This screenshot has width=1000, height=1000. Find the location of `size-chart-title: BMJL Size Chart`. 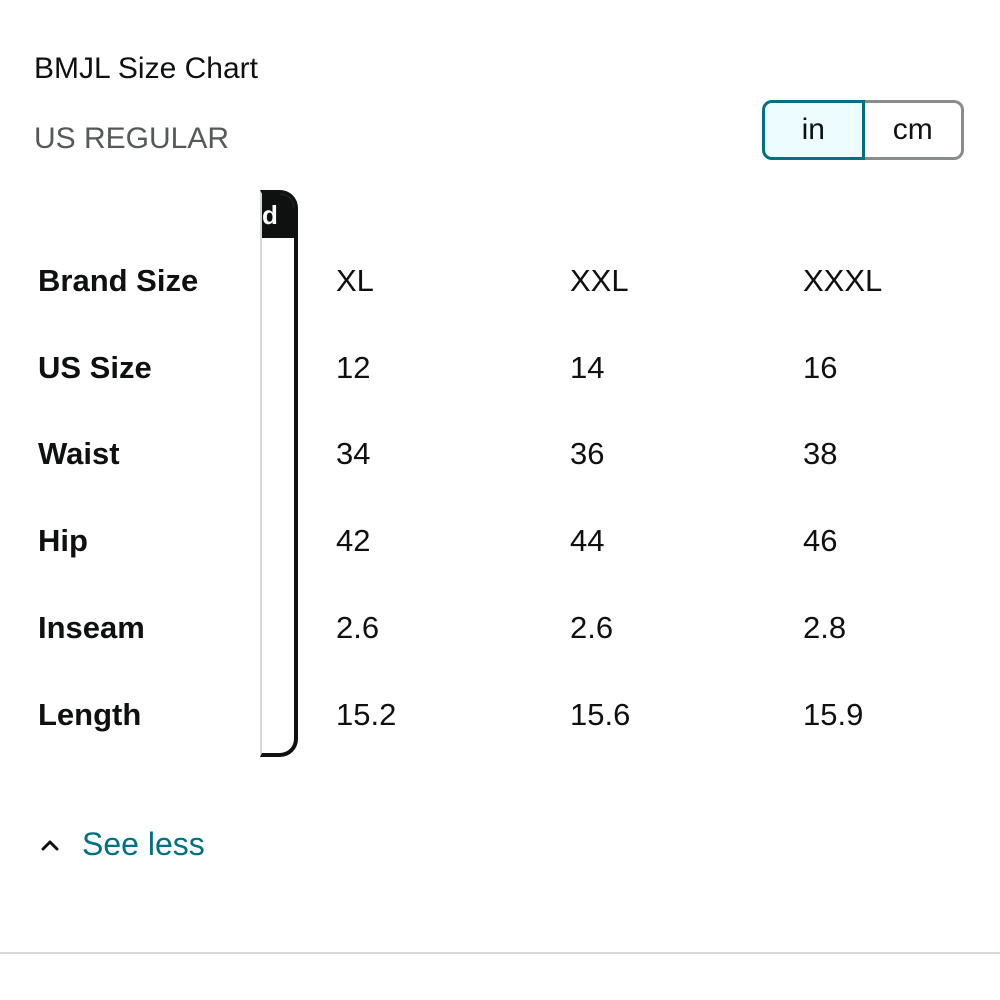

size-chart-title: BMJL Size Chart is located at coordinates (146, 68).